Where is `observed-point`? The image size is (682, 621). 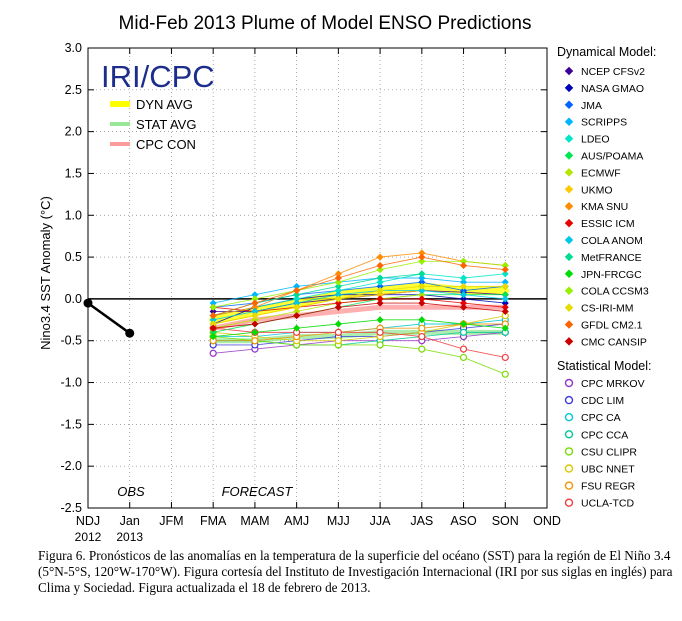
observed-point is located at coordinates (130, 333).